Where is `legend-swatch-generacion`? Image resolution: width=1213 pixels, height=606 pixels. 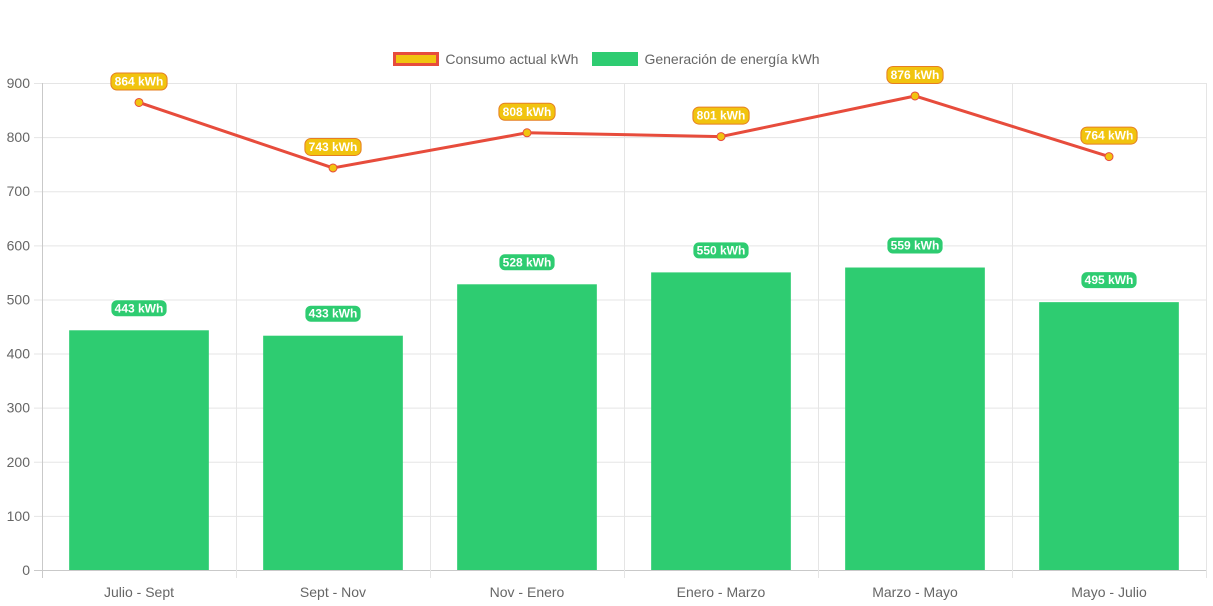
legend-swatch-generacion is located at coordinates (615, 59).